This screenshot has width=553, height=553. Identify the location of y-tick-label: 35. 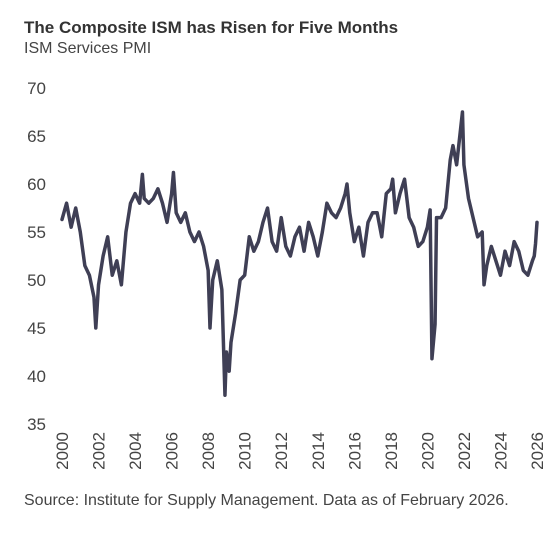
(36, 424).